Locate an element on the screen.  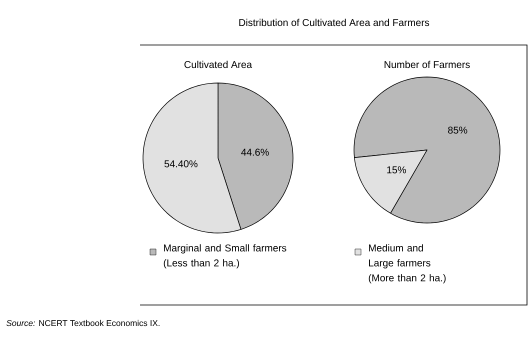
data-label: 15% is located at coordinates (396, 170).